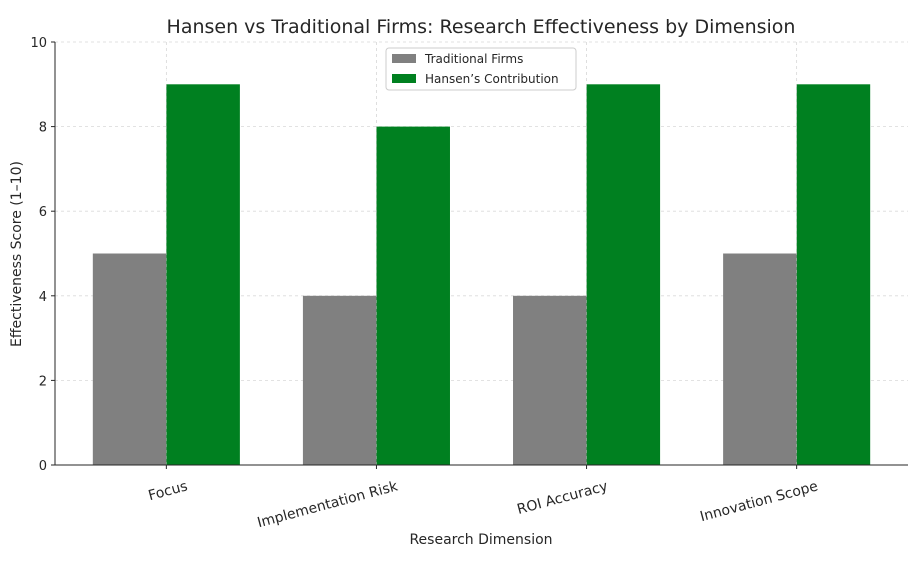 The image size is (916, 563). What do you see at coordinates (404, 78) in the screenshot?
I see `legend-swatch-hansen` at bounding box center [404, 78].